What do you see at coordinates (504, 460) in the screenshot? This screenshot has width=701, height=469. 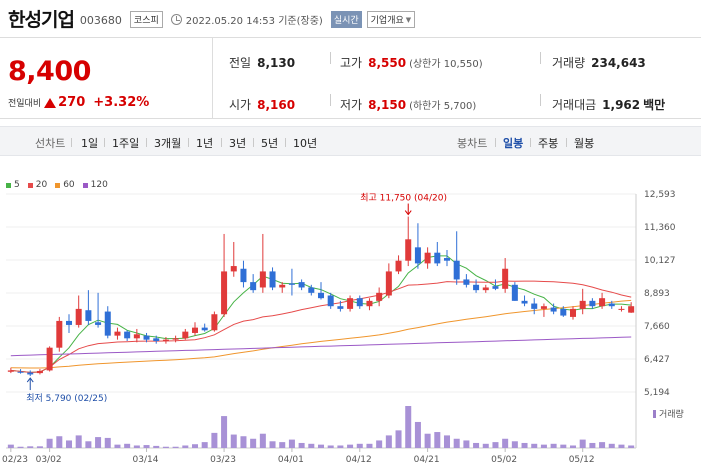 I see `x-tick-label: 05/02` at bounding box center [504, 460].